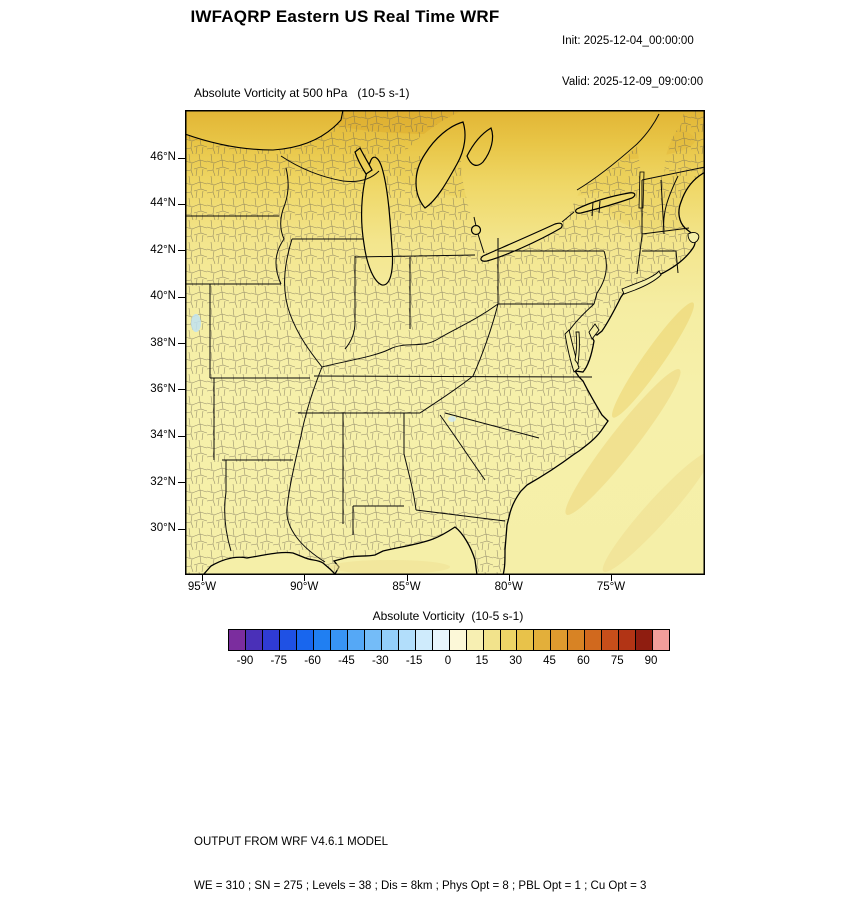 The image size is (850, 908). What do you see at coordinates (480, 146) in the screenshot?
I see `georgian-bay` at bounding box center [480, 146].